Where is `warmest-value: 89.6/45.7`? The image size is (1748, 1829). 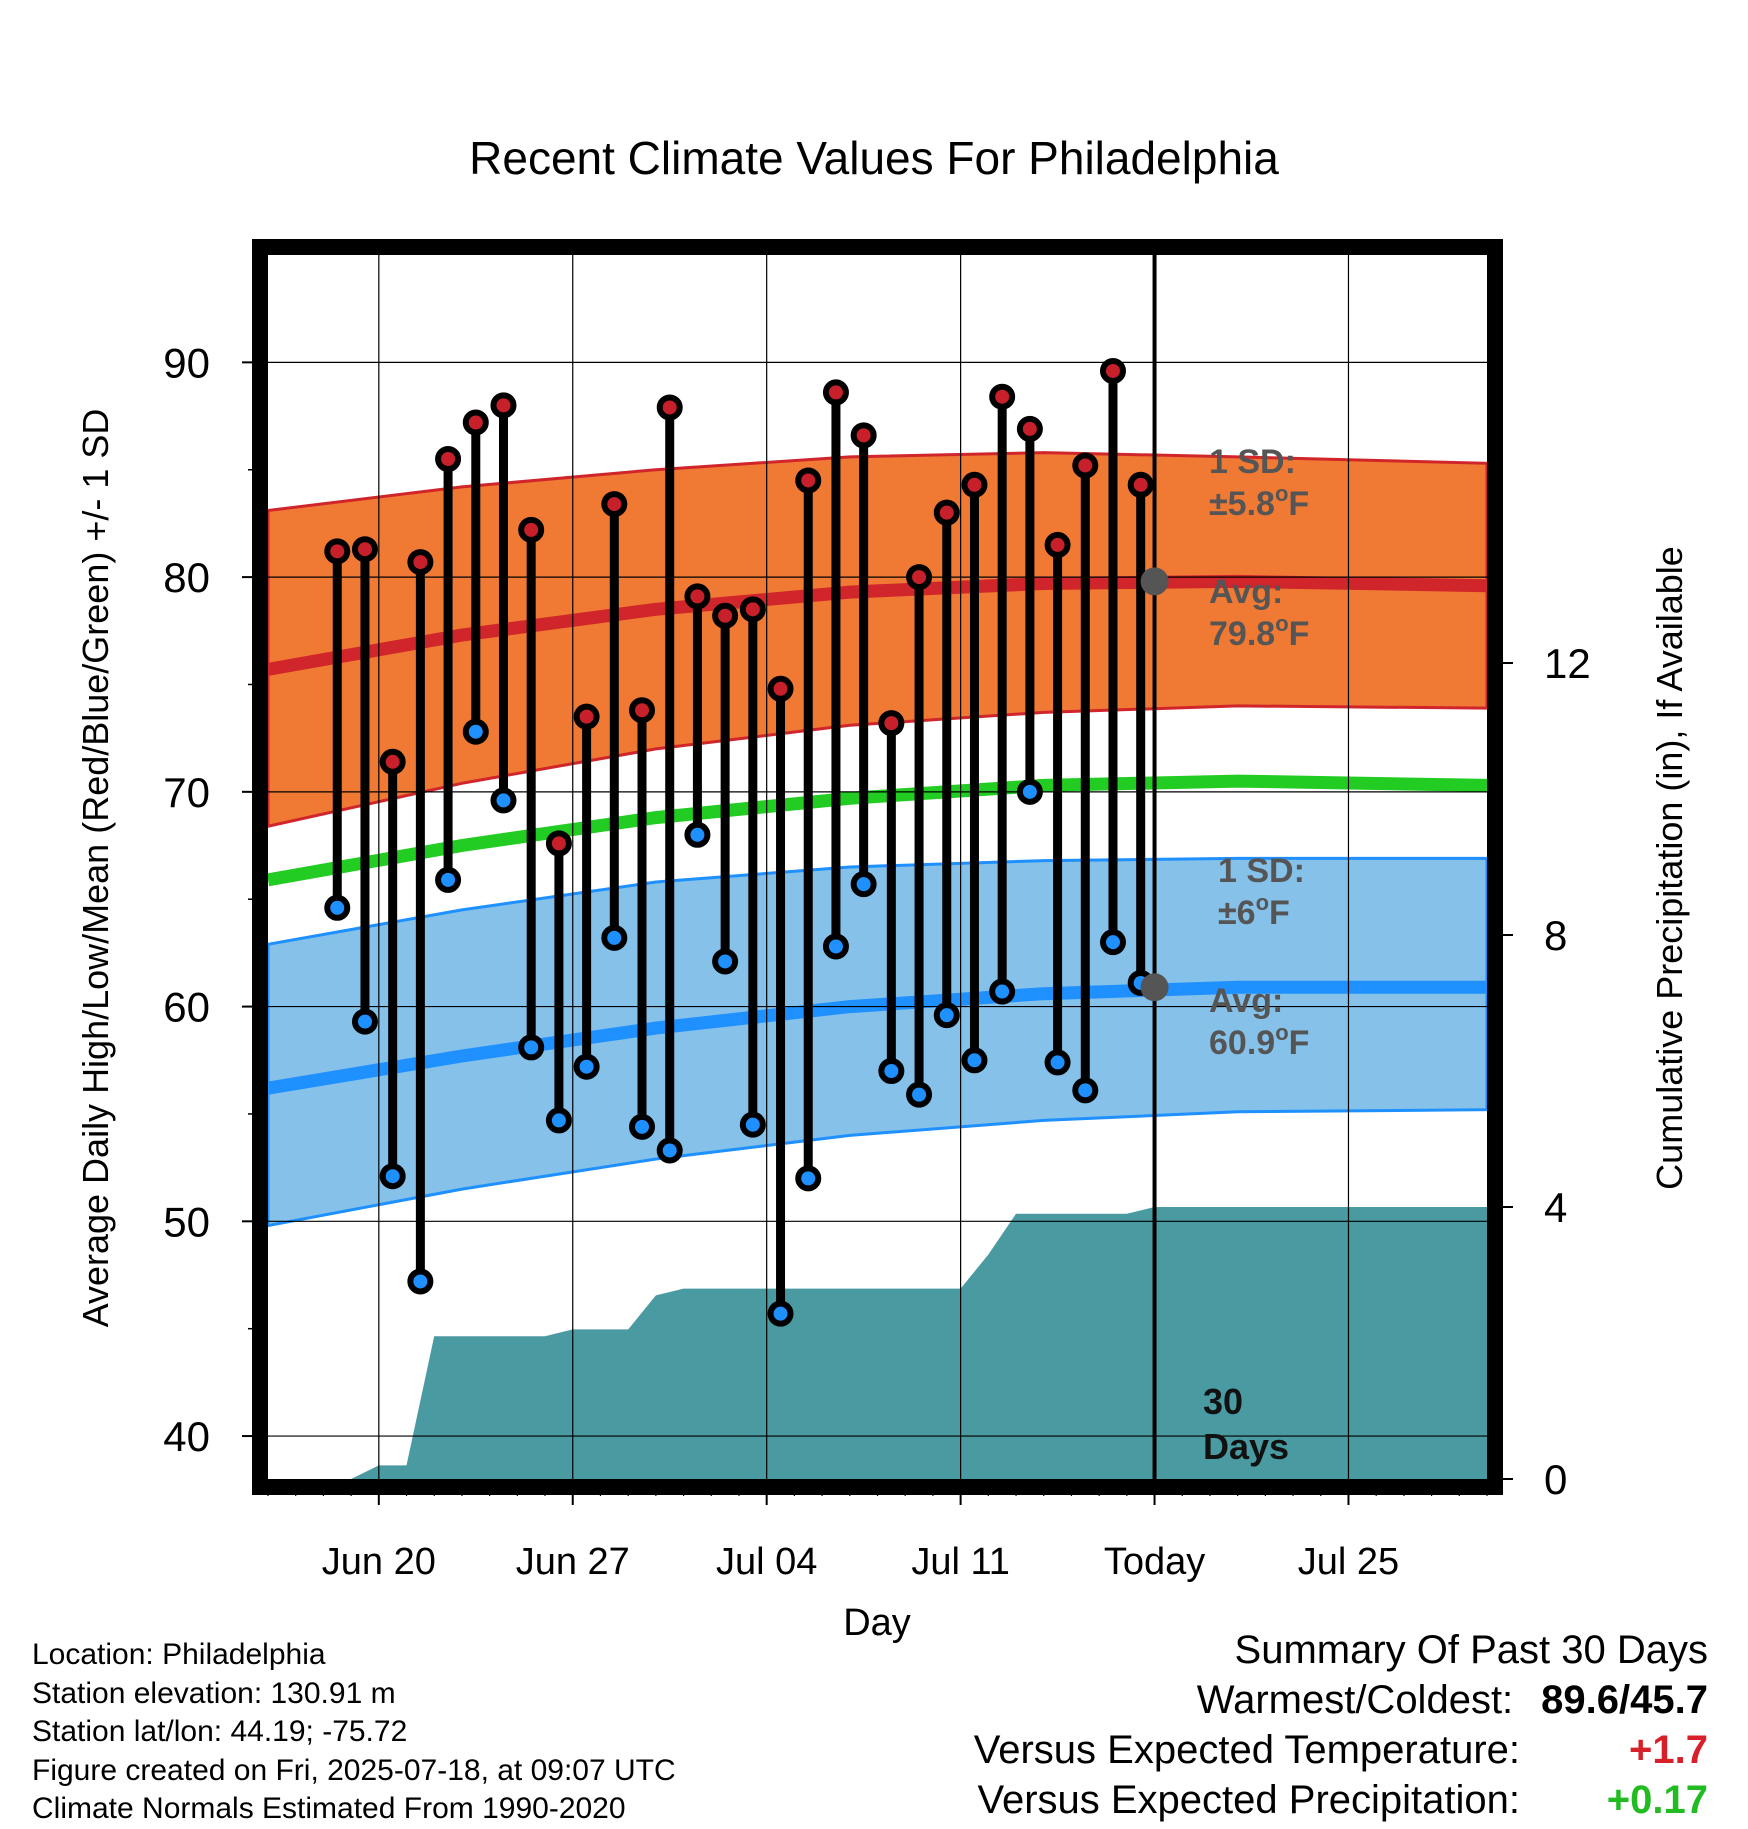 warmest-value: 89.6/45.7 is located at coordinates (1624, 1700).